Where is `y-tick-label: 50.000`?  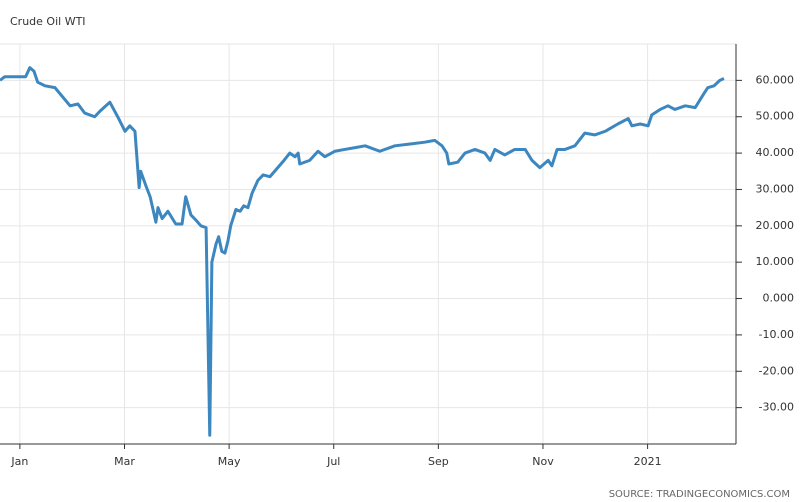
y-tick-label: 50.000 is located at coordinates (775, 116).